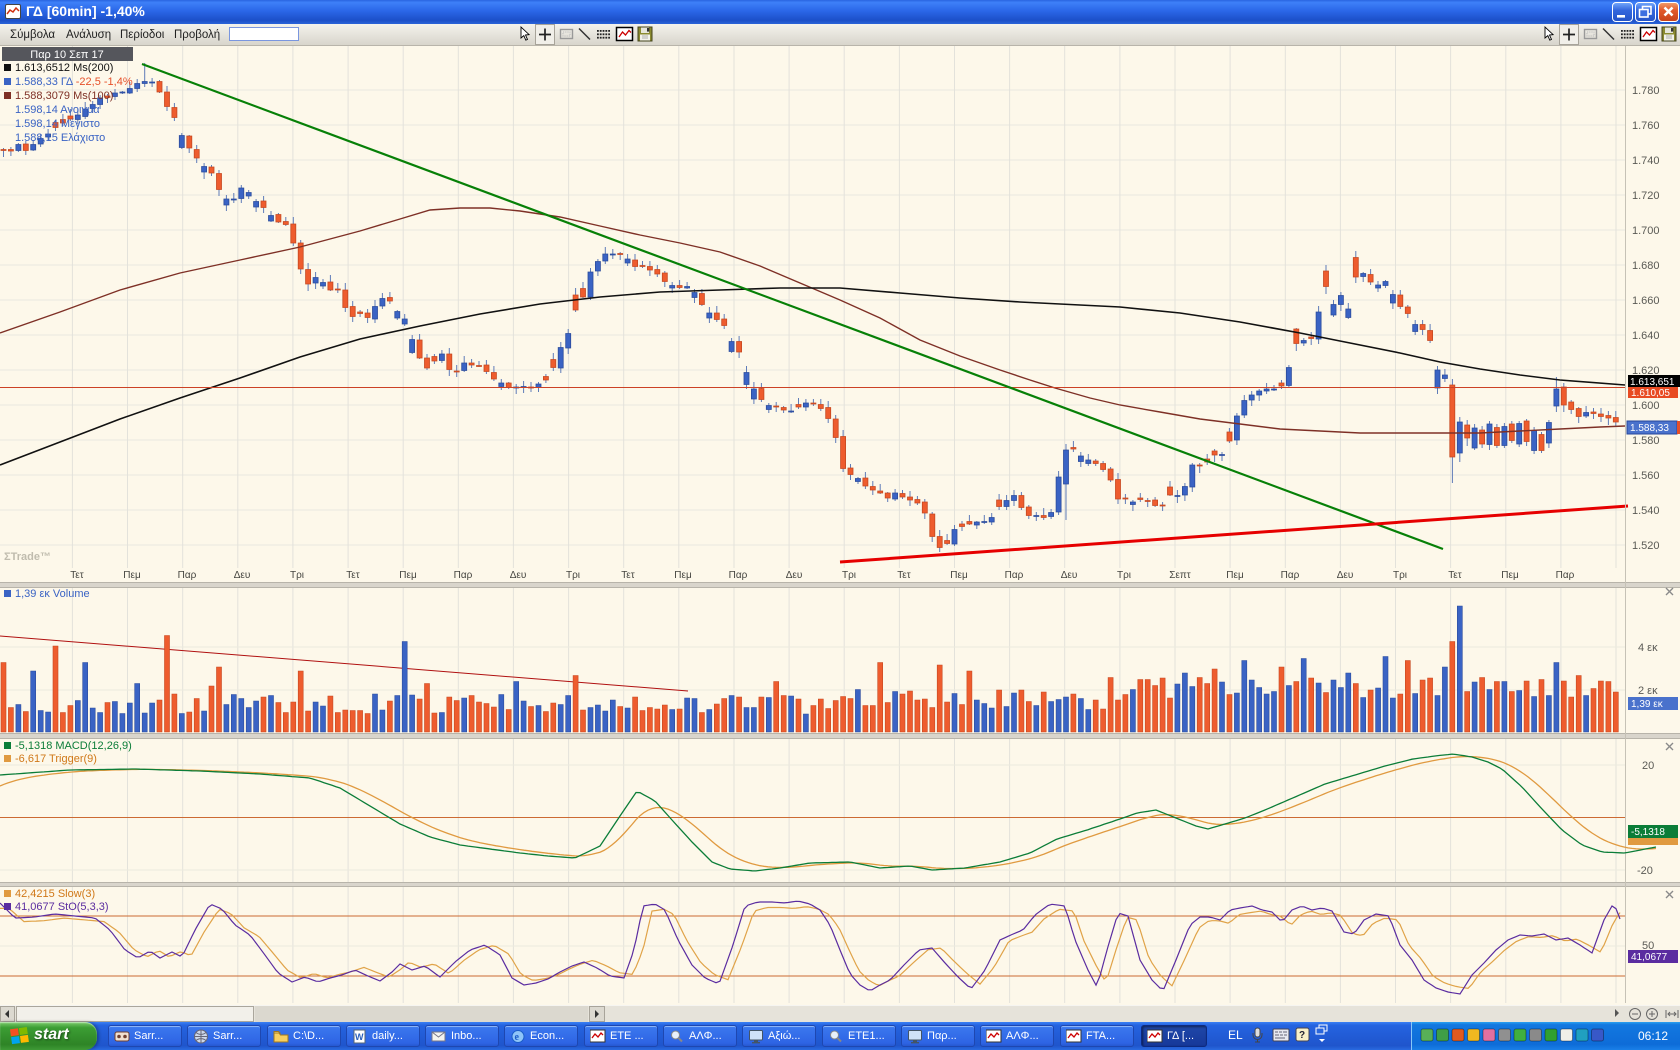 The height and width of the screenshot is (1050, 1680). What do you see at coordinates (1646, 336) in the screenshot?
I see `svg-text: 1.640` at bounding box center [1646, 336].